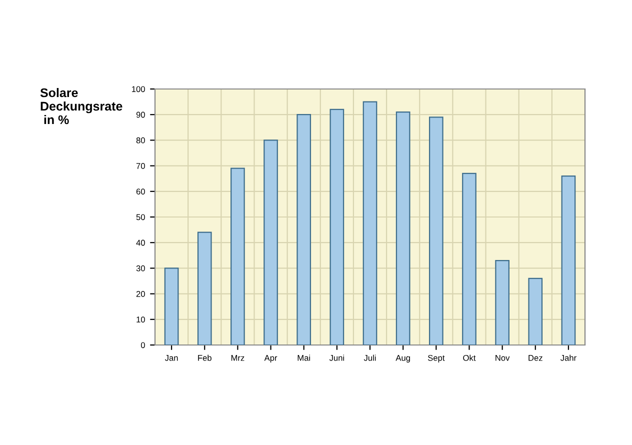 The image size is (632, 445). I want to click on y-tick-label: 80, so click(140, 140).